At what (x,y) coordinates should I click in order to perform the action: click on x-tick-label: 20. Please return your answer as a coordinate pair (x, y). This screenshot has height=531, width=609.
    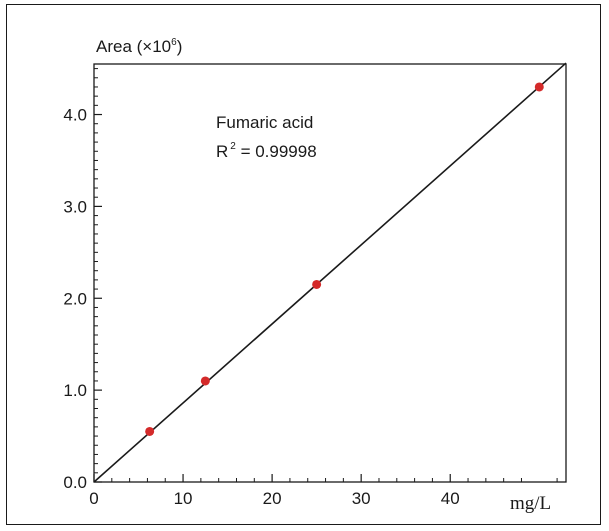
    Looking at the image, I should click on (272, 498).